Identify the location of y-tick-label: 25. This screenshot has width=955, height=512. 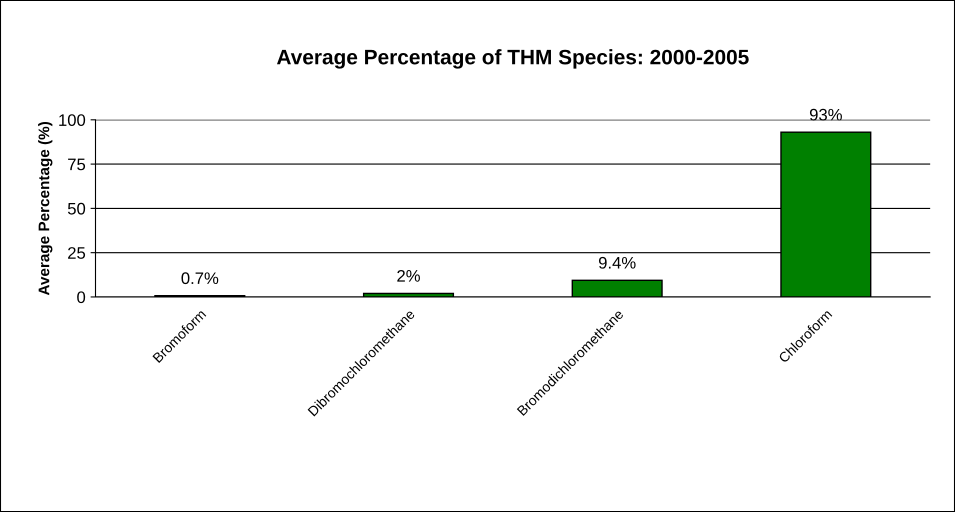
(77, 253).